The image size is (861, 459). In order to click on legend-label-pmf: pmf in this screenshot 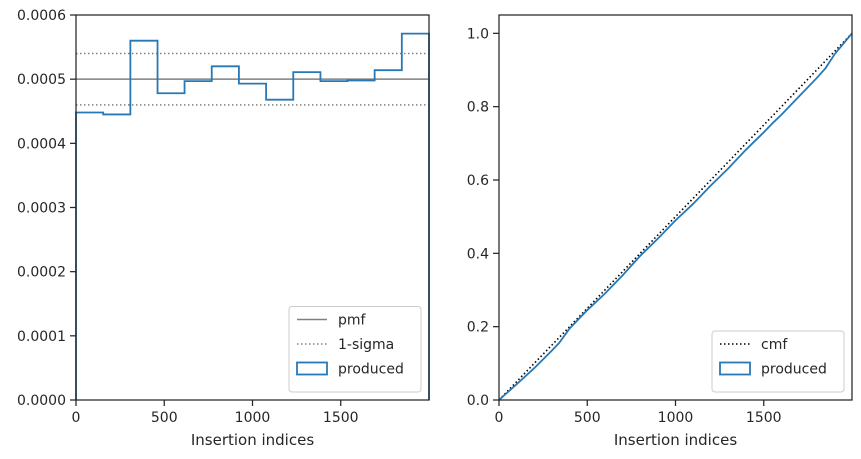, I will do `click(352, 321)`.